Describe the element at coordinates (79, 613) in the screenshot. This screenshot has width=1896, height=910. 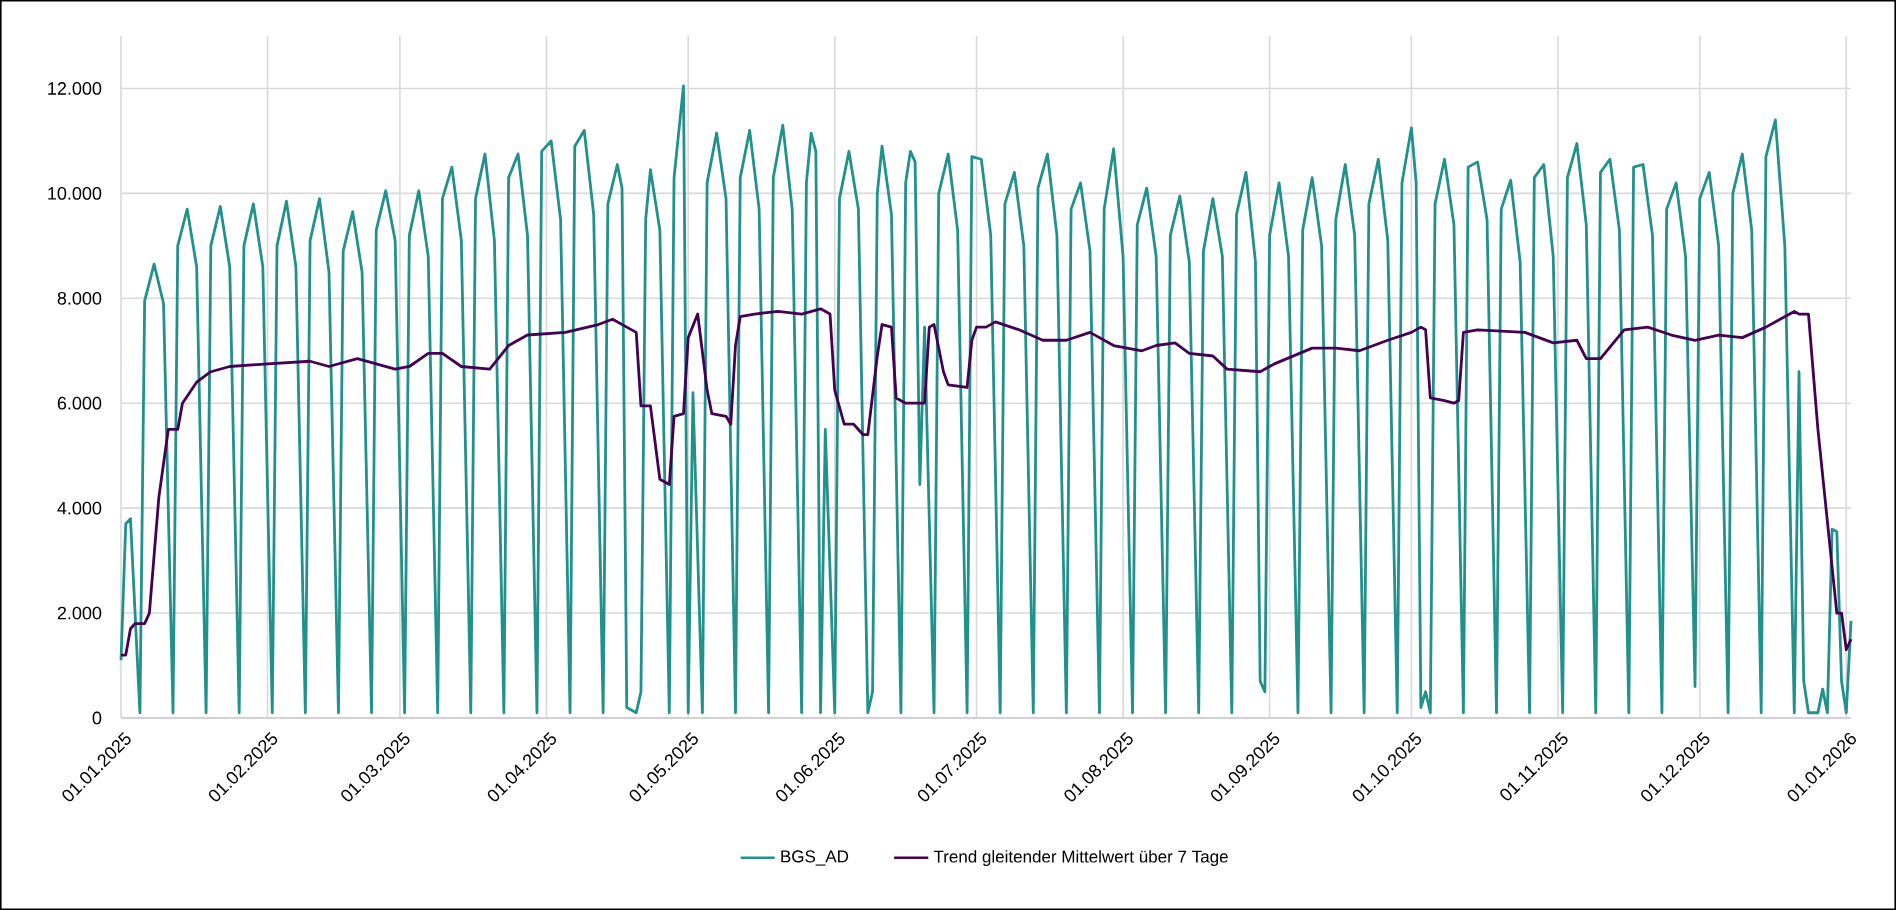
I see `y-tick-label: 2.000` at that location.